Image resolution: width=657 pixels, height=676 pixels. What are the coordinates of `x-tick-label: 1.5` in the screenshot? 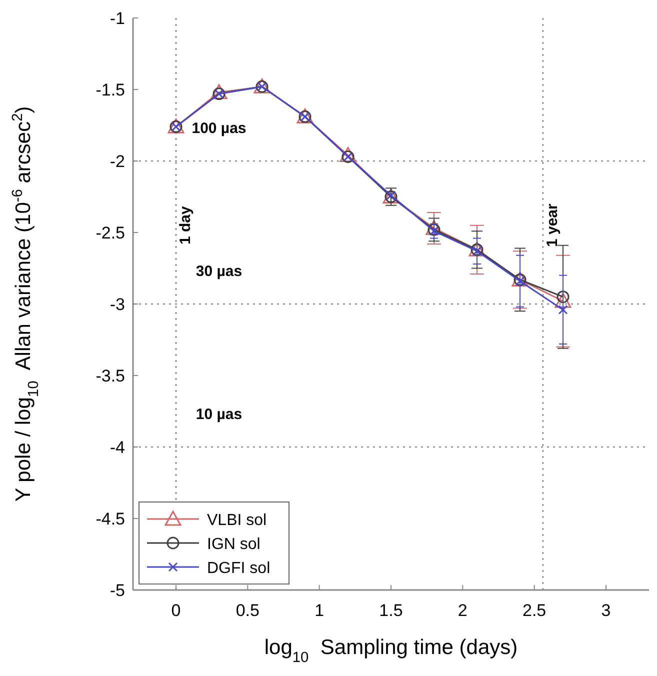 It's located at (391, 610).